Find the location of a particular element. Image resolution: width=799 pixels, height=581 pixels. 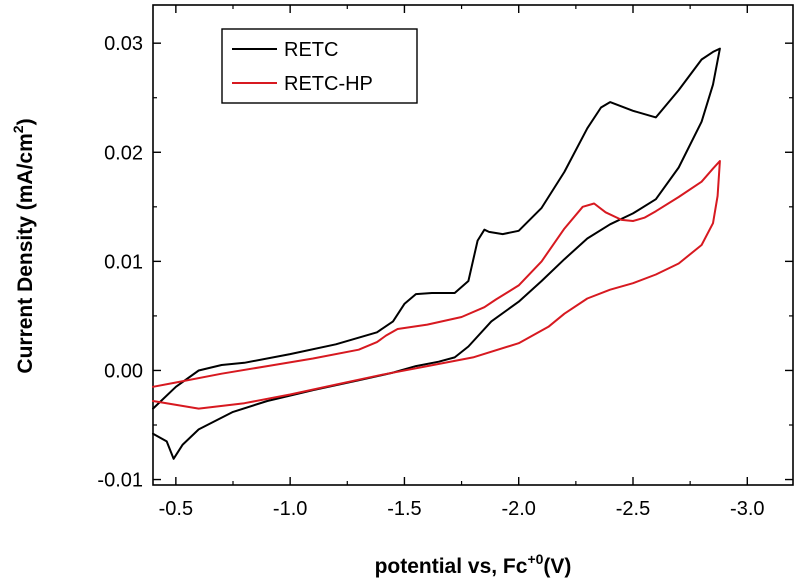

legend-box is located at coordinates (319, 66).